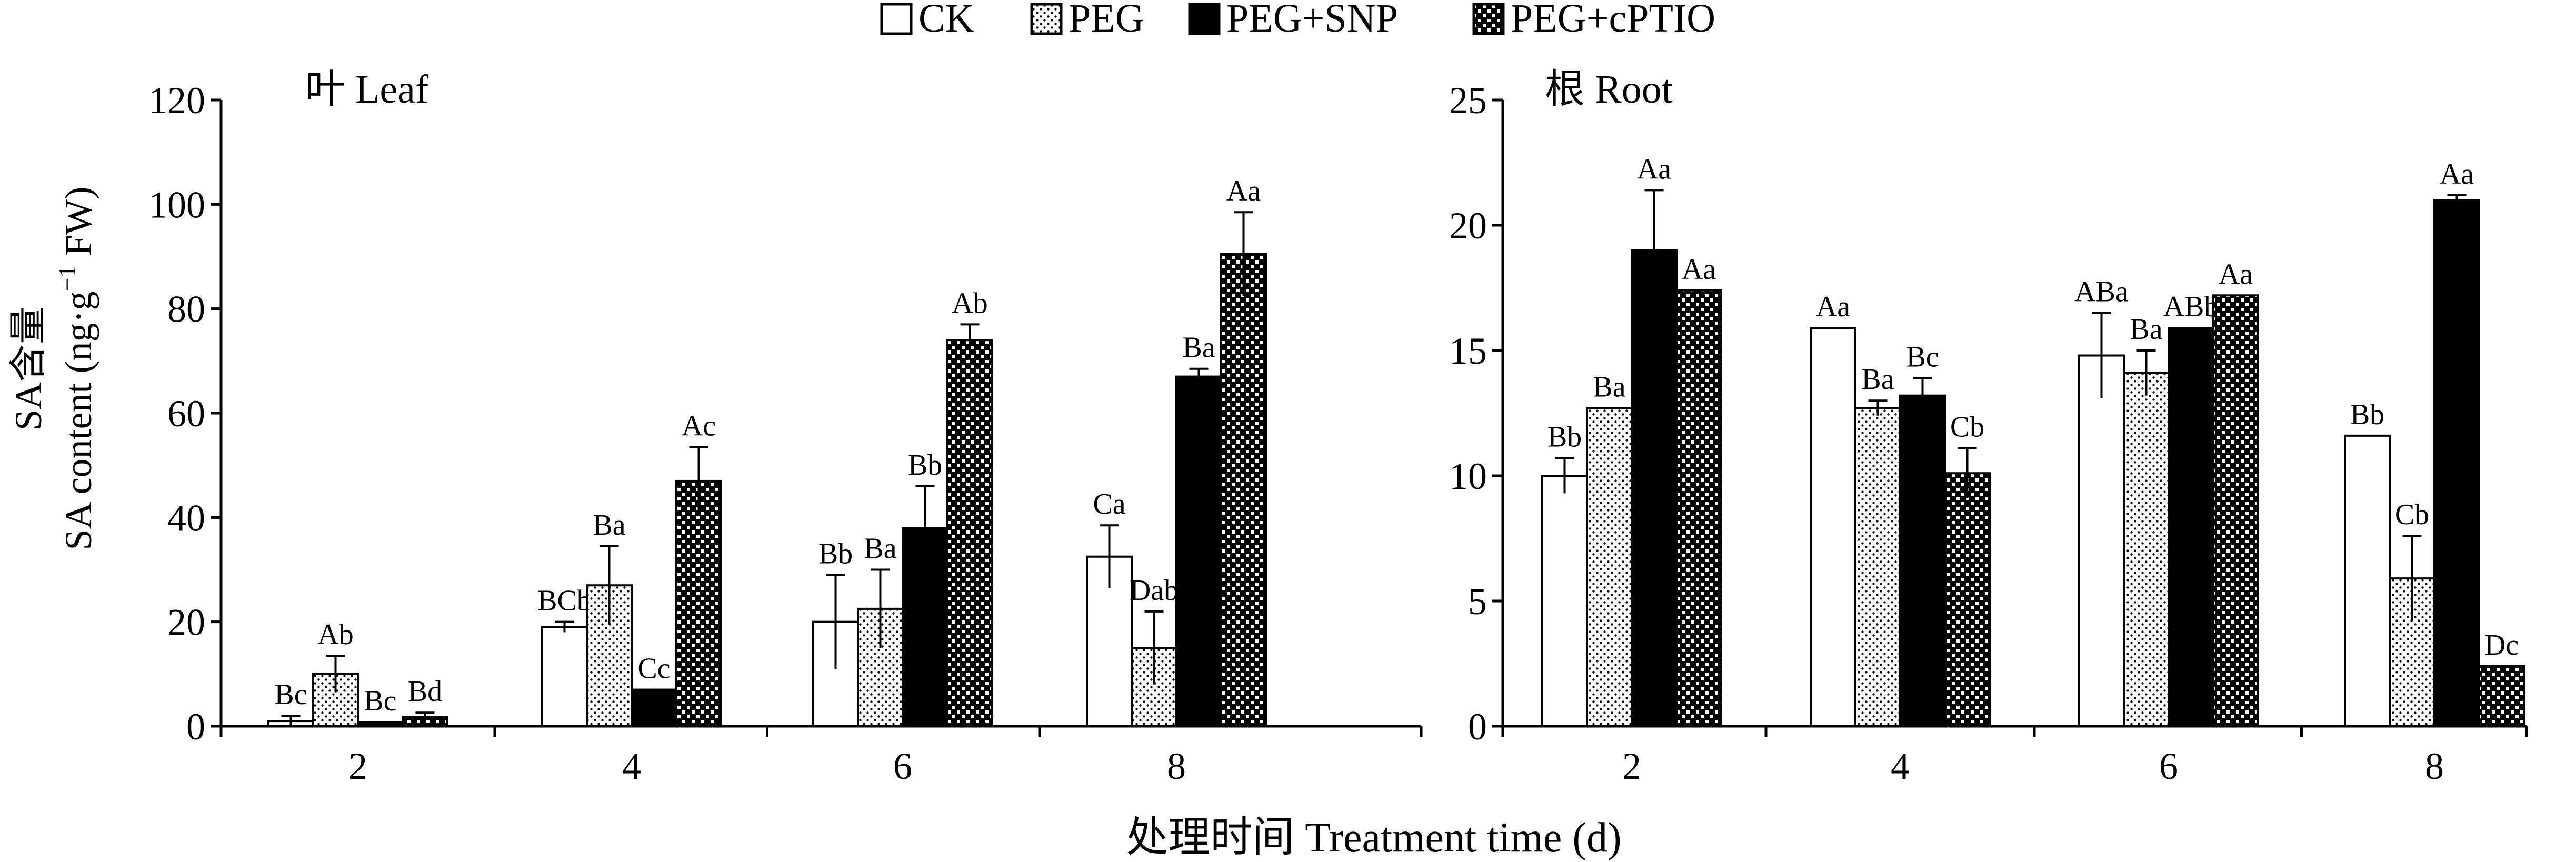 The width and height of the screenshot is (2576, 862). What do you see at coordinates (28, 368) in the screenshot?
I see `y-axis-title-line1: SA含量` at bounding box center [28, 368].